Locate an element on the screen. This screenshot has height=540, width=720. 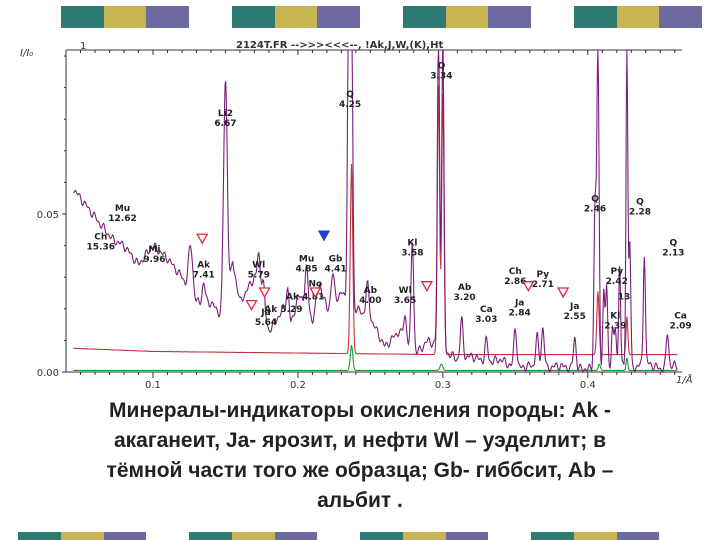
peak-label: Ch 2.86 is located at coordinates (515, 277).